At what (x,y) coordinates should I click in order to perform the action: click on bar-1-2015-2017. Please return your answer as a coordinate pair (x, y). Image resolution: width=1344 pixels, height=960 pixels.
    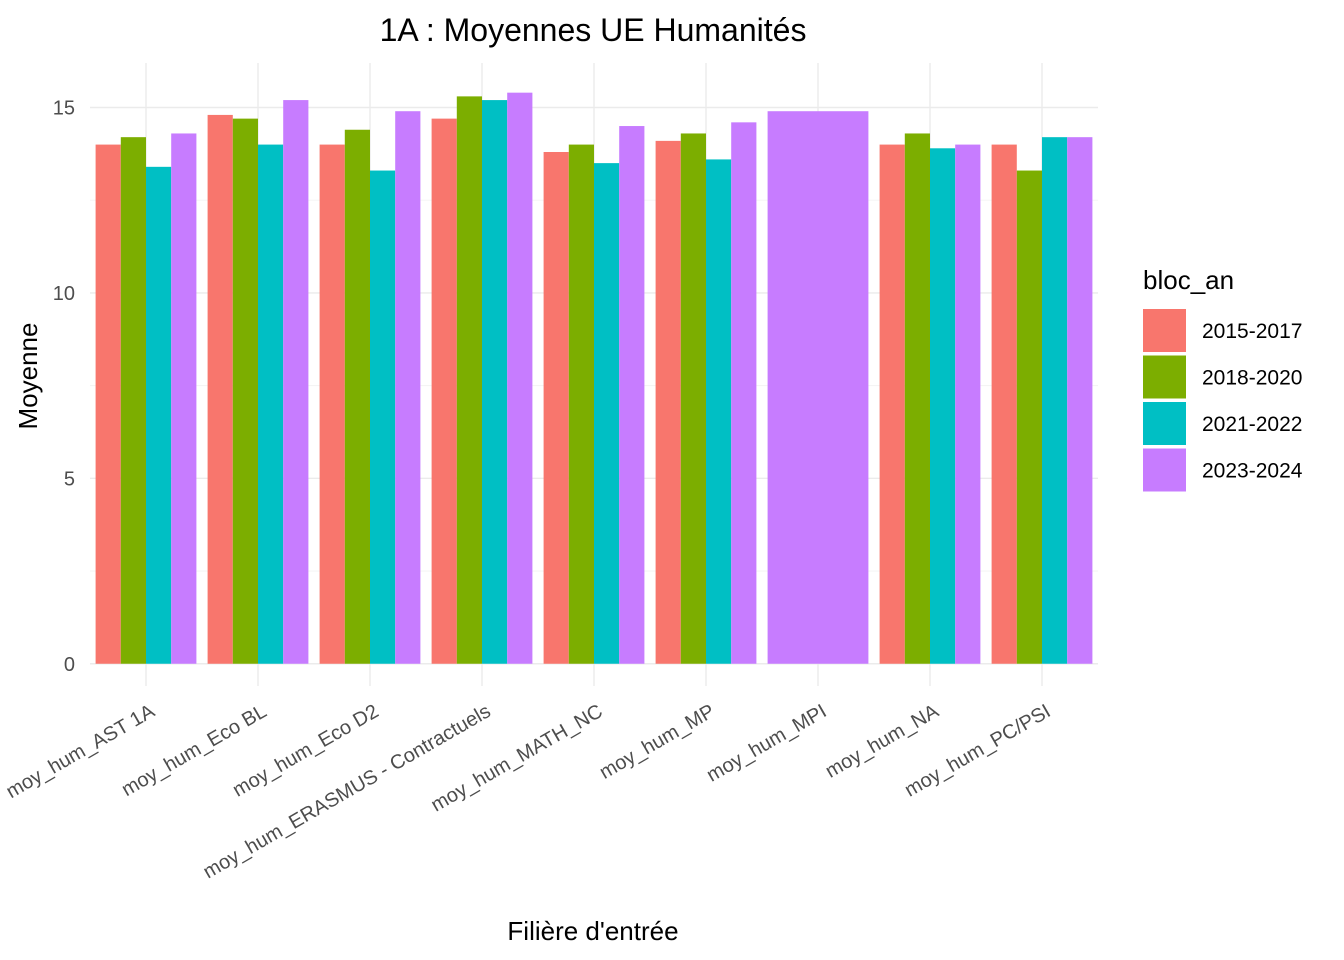
    Looking at the image, I should click on (108, 404).